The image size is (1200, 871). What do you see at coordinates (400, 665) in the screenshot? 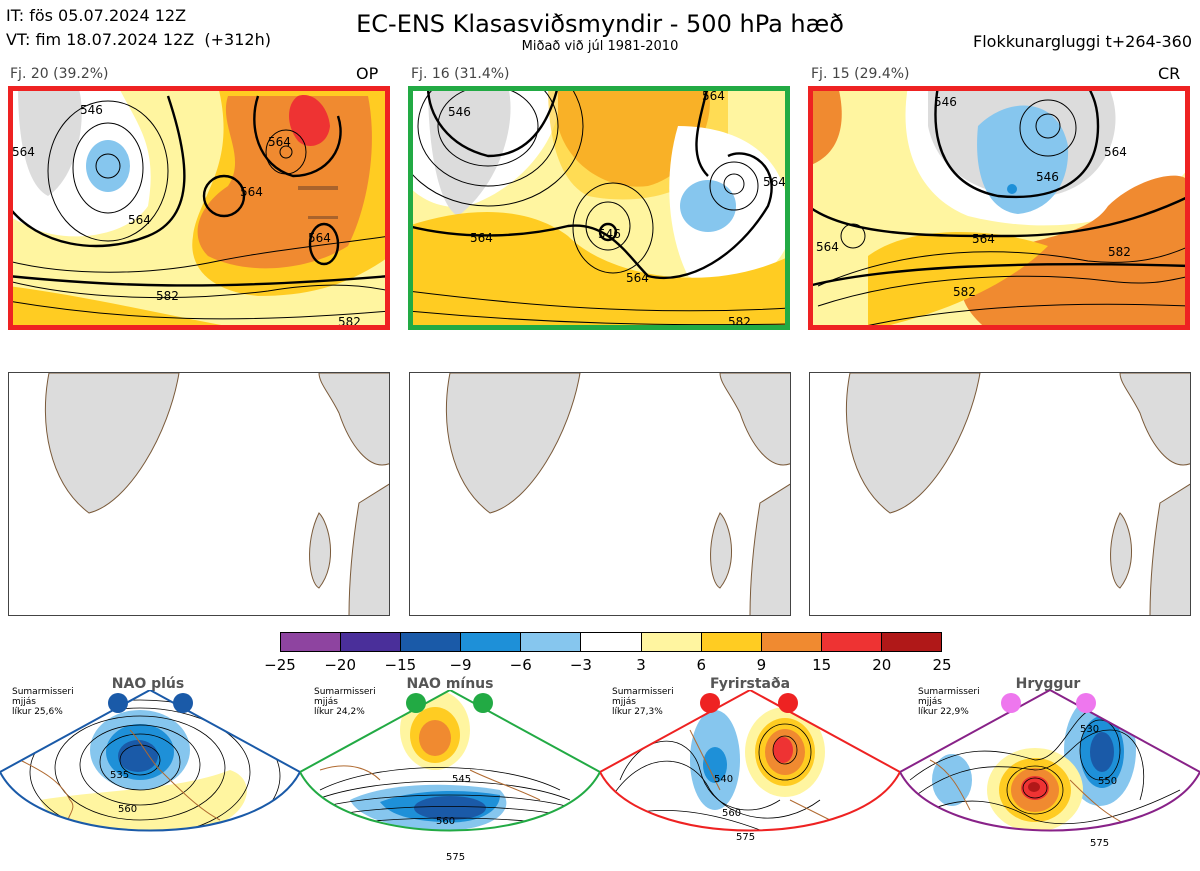
I see `colorbar-tick-label: −15` at bounding box center [400, 665].